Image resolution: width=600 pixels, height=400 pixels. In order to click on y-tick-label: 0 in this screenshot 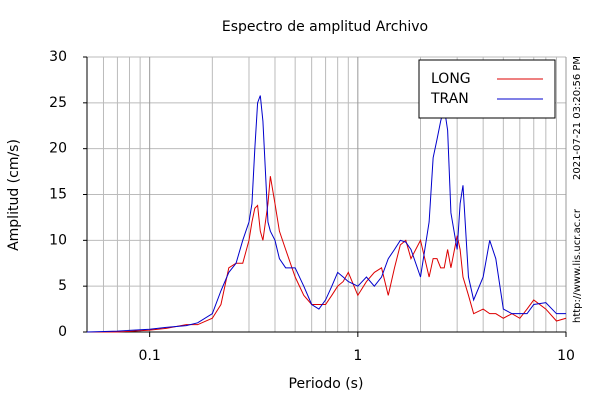, I will do `click(62, 332)`.